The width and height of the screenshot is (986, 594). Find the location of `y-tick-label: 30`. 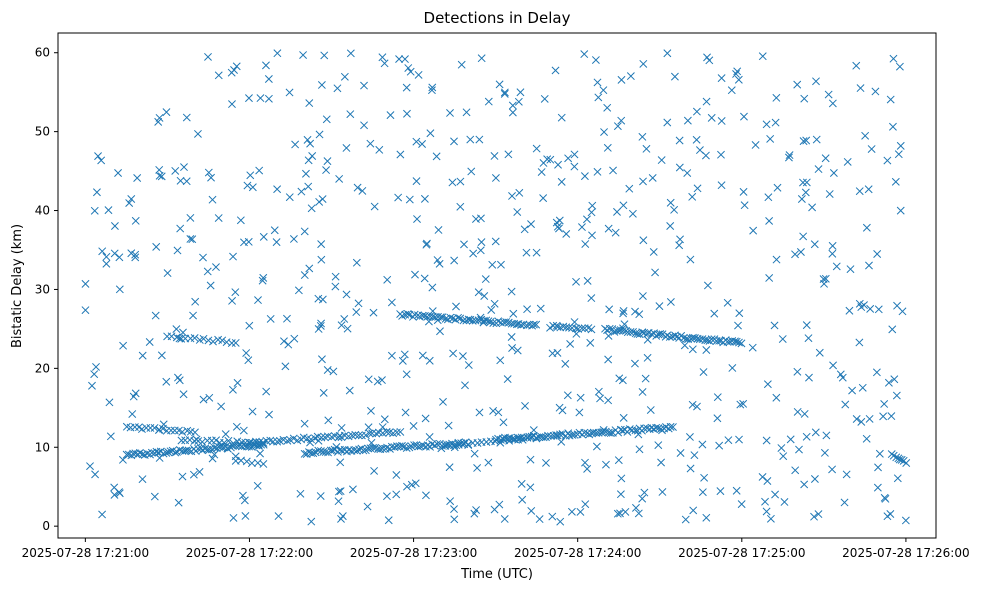

y-tick-label: 30 is located at coordinates (42, 289).